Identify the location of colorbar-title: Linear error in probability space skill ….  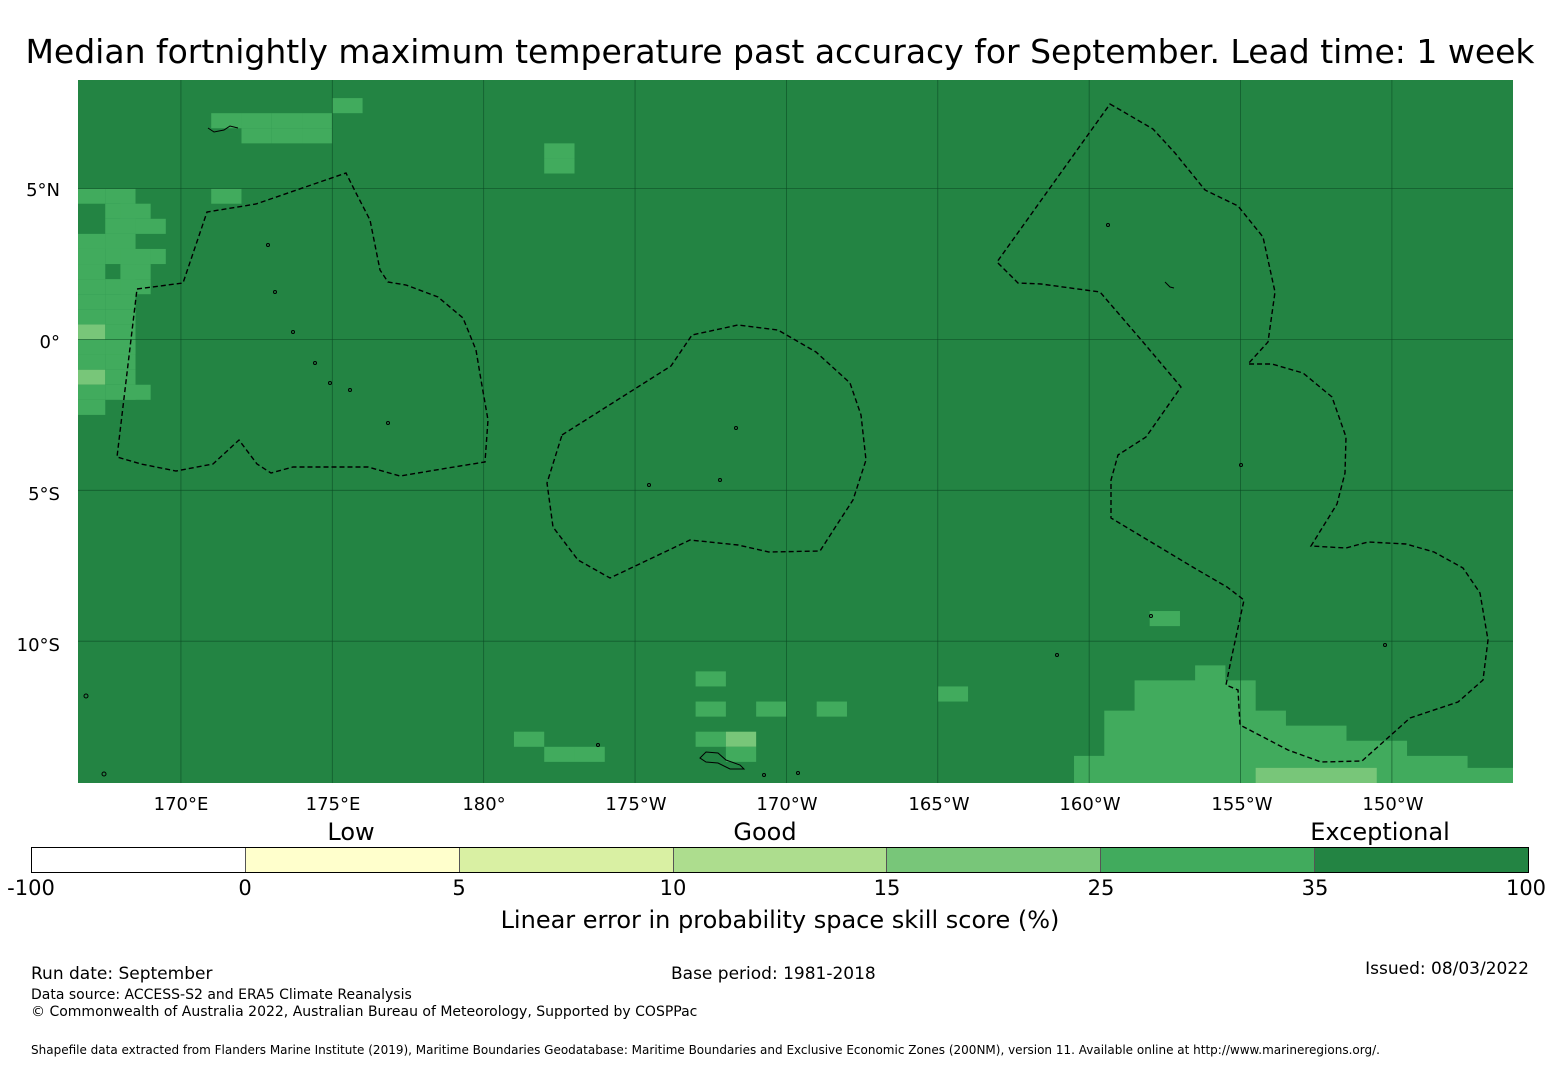
(780, 920).